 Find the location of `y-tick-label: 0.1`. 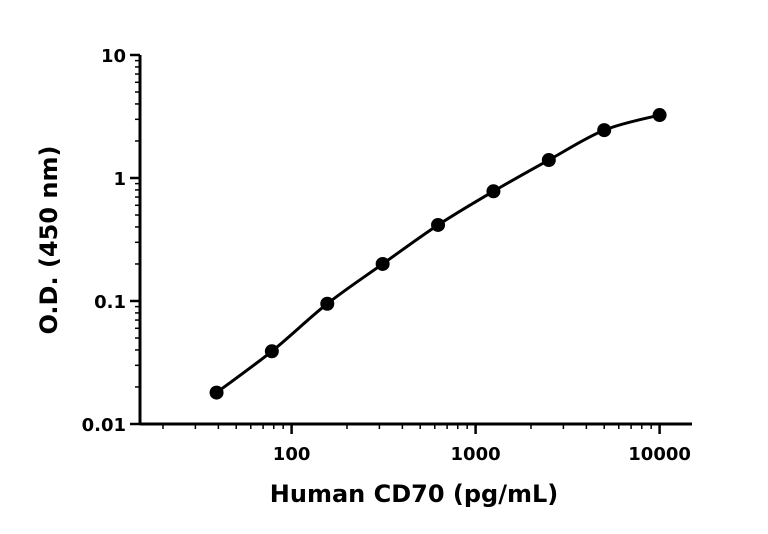

y-tick-label: 0.1 is located at coordinates (110, 302).